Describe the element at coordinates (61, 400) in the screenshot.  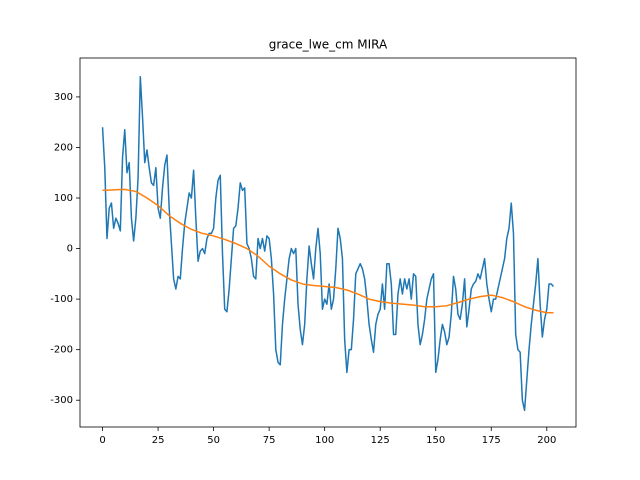
I see `y-tick-label: -300` at that location.